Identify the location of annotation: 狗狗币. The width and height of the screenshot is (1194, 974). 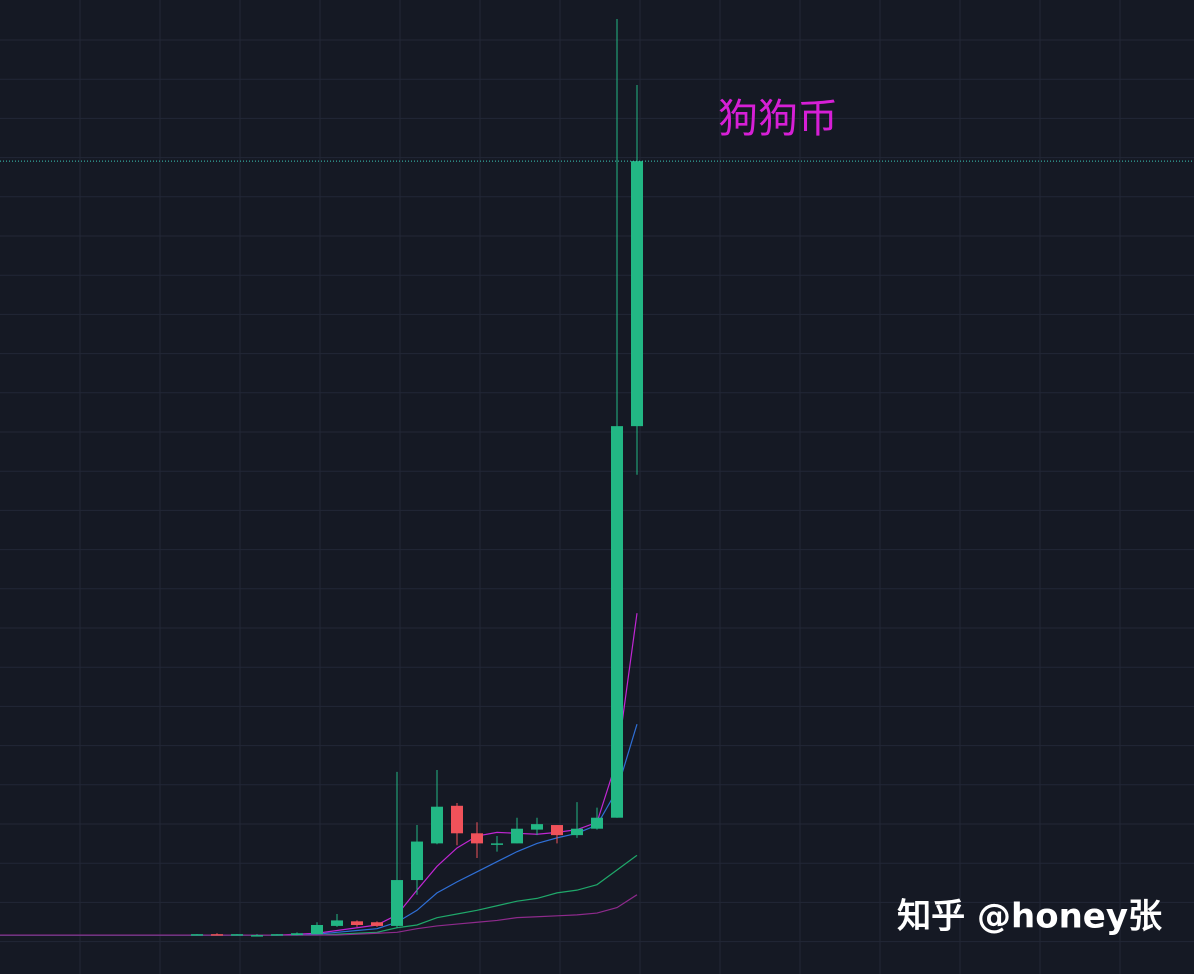
(778, 119).